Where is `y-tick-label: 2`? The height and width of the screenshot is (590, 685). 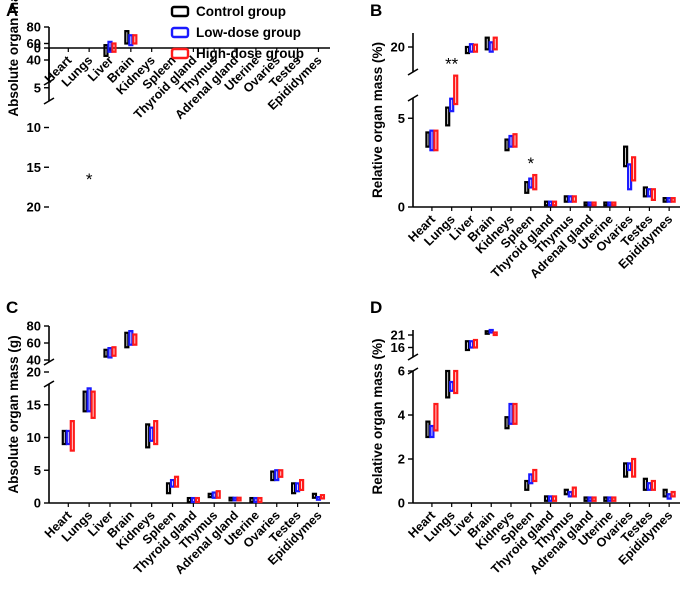 y-tick-label: 2 is located at coordinates (401, 459).